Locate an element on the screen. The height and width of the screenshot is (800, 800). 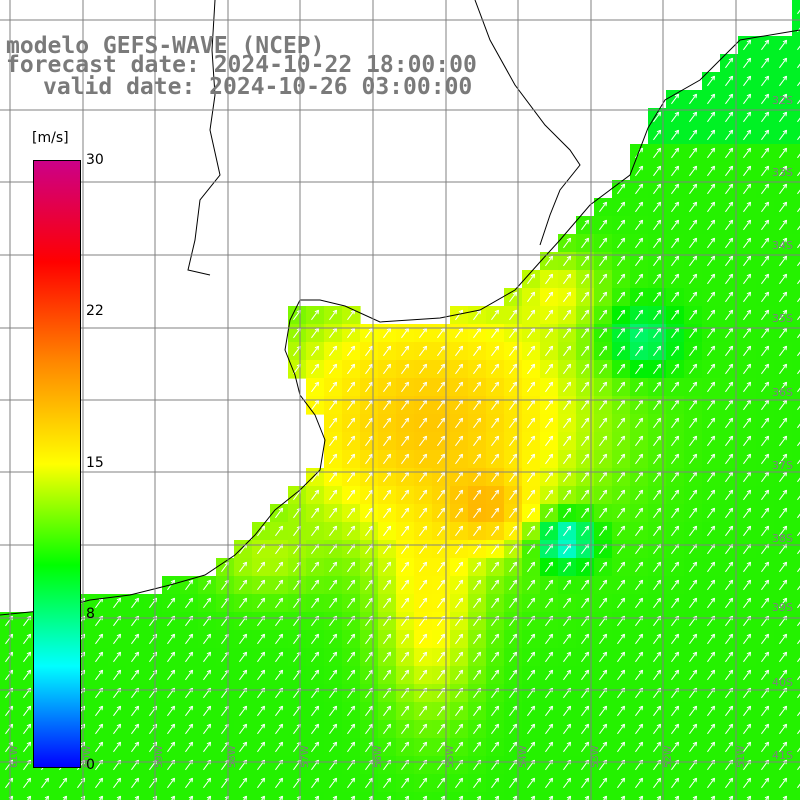
colorbar-tick: 0 is located at coordinates (90, 765).